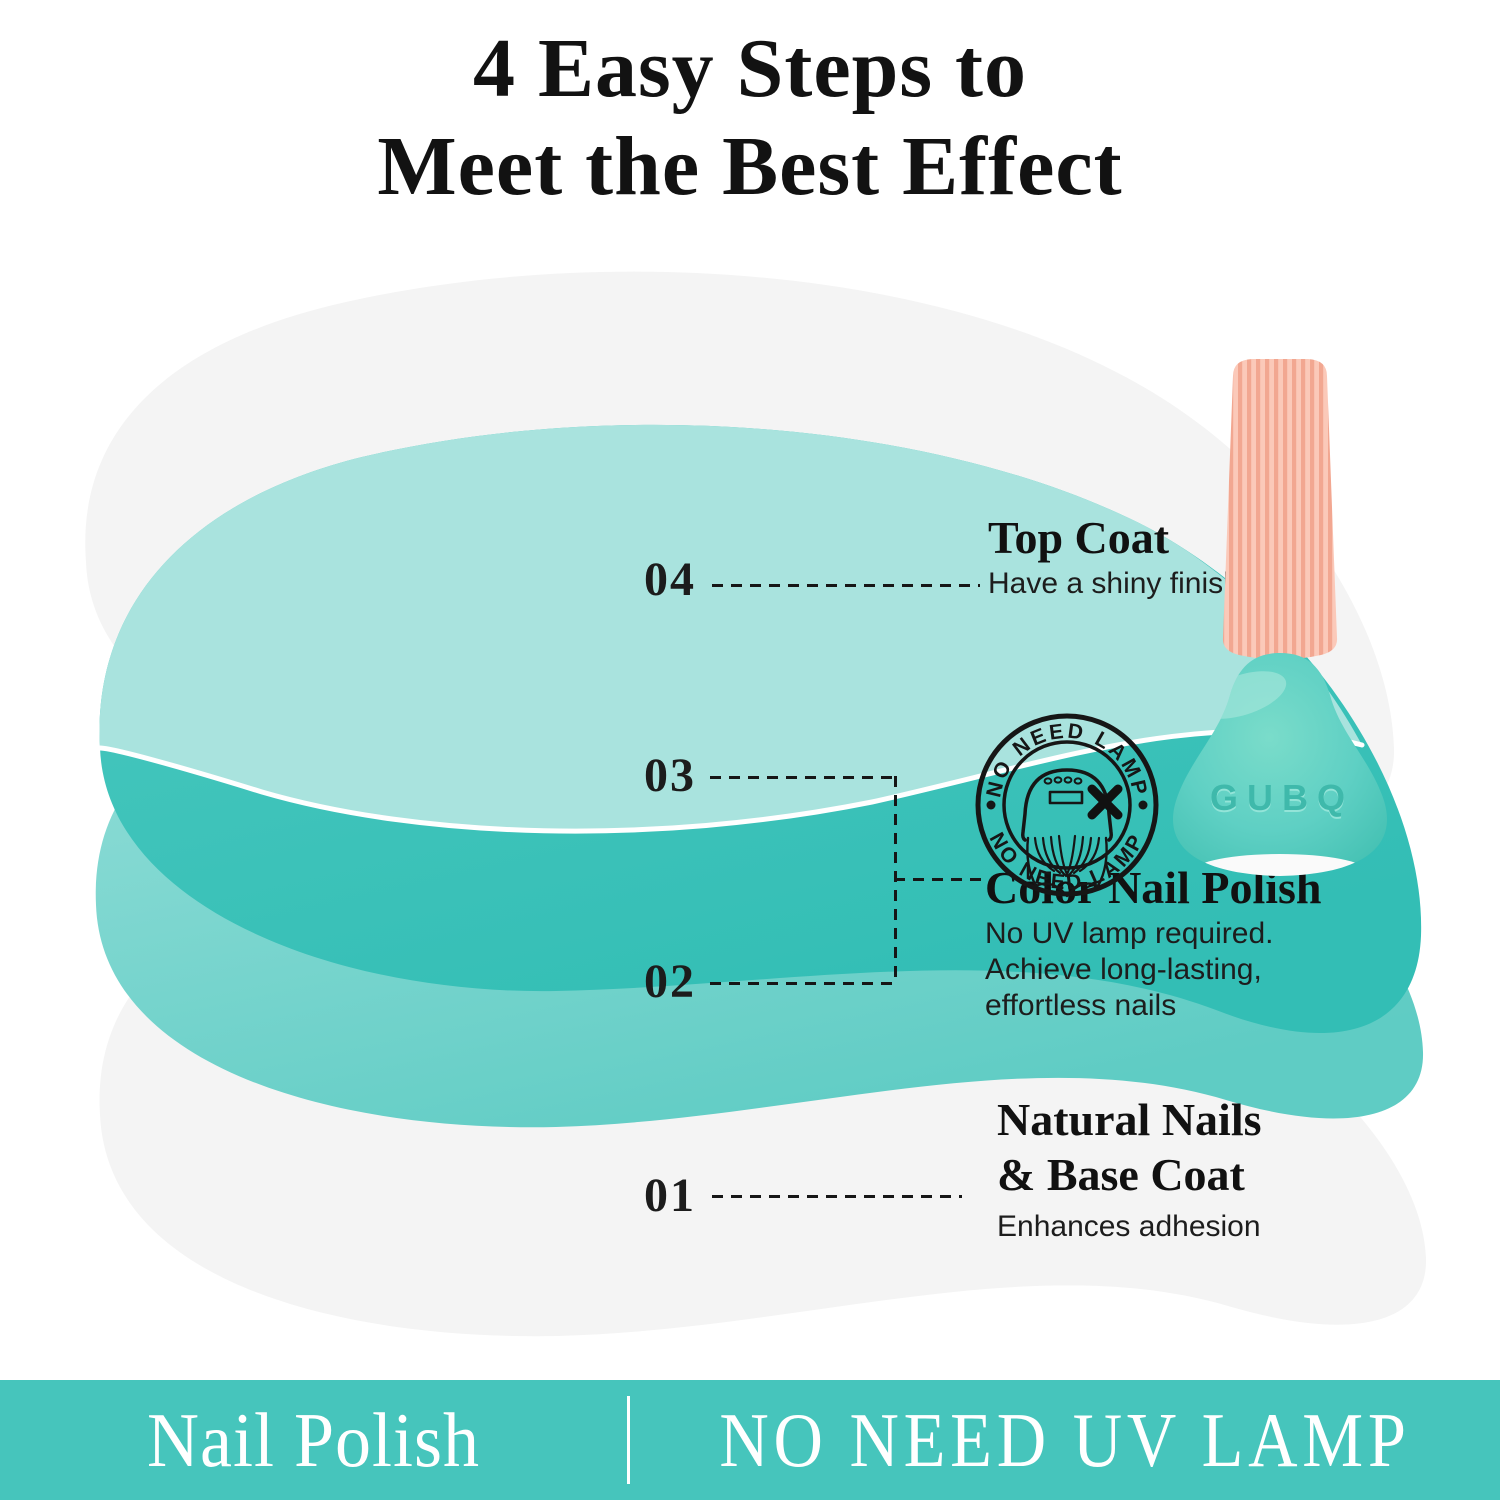 This screenshot has width=1500, height=1500. I want to click on note-top-coat: Top Coat Have a shiny finish, so click(1114, 556).